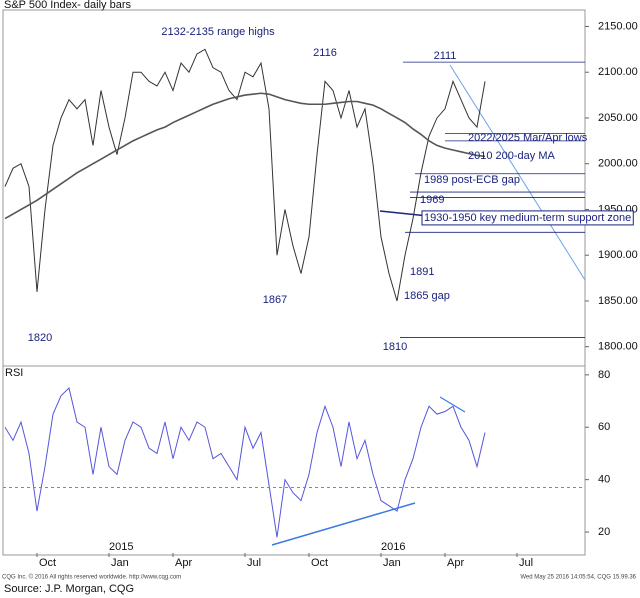 The image size is (640, 598). I want to click on annotation: 1865 gap, so click(427, 296).